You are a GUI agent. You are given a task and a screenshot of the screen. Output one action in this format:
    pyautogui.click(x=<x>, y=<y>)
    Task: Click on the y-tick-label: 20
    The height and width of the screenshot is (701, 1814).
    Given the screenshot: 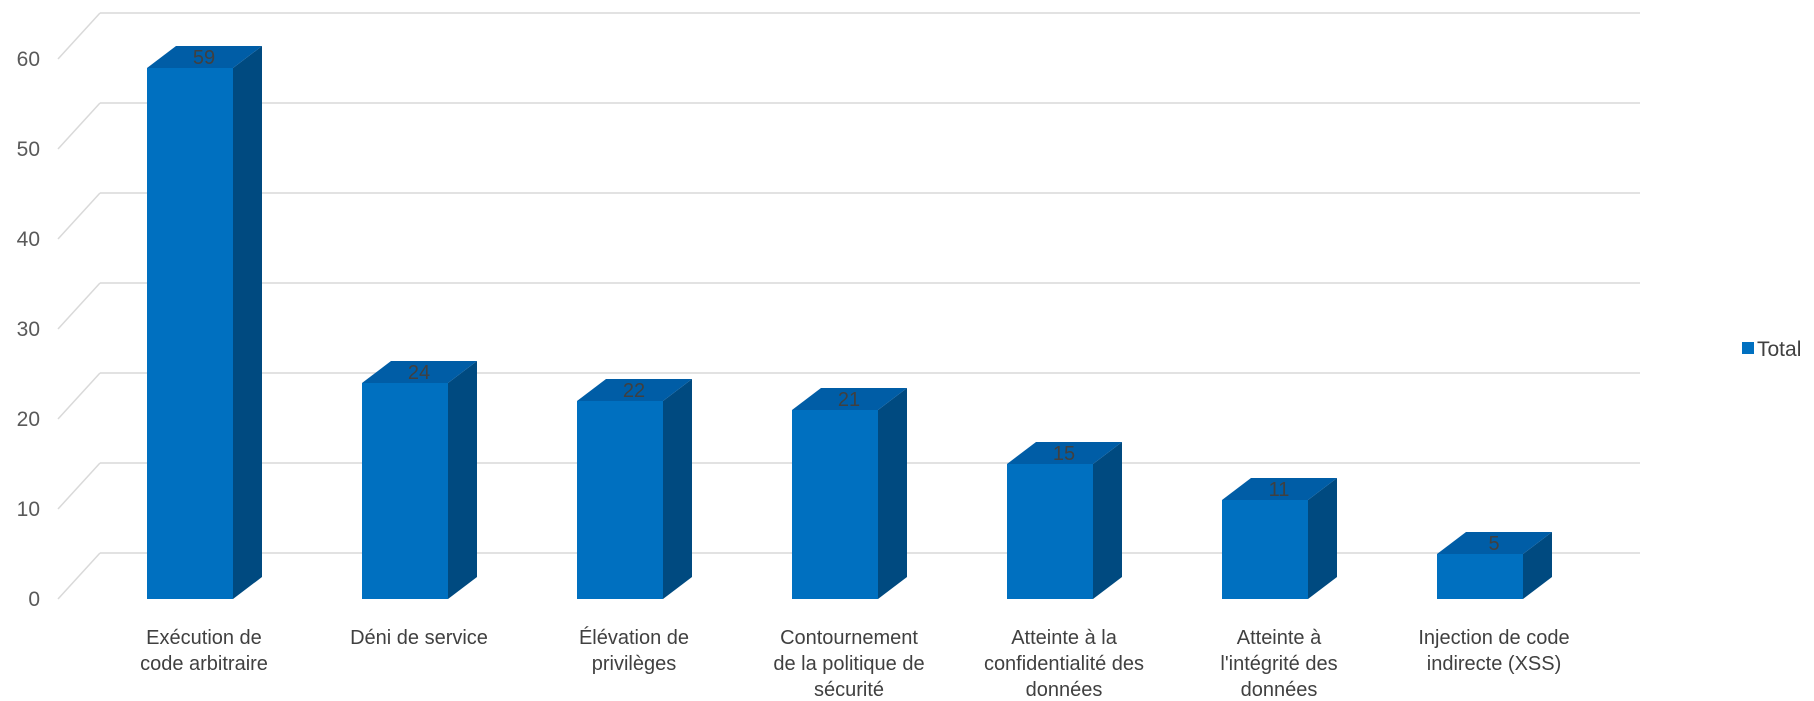 What is the action you would take?
    pyautogui.click(x=28, y=419)
    